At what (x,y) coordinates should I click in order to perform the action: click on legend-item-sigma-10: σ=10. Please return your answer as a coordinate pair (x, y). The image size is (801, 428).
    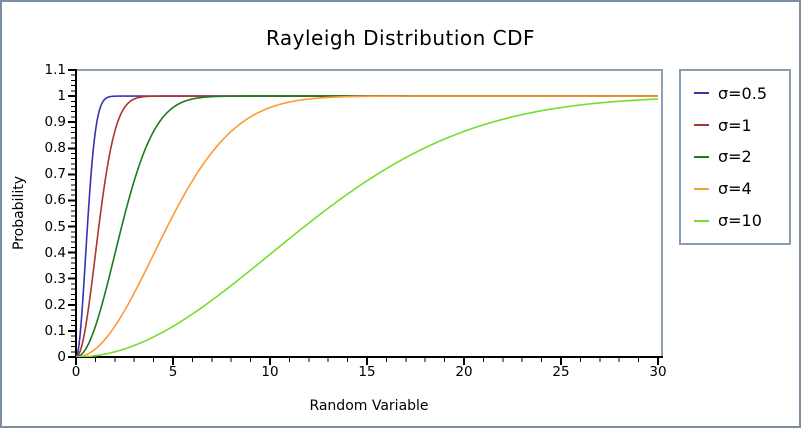
    Looking at the image, I should click on (741, 220).